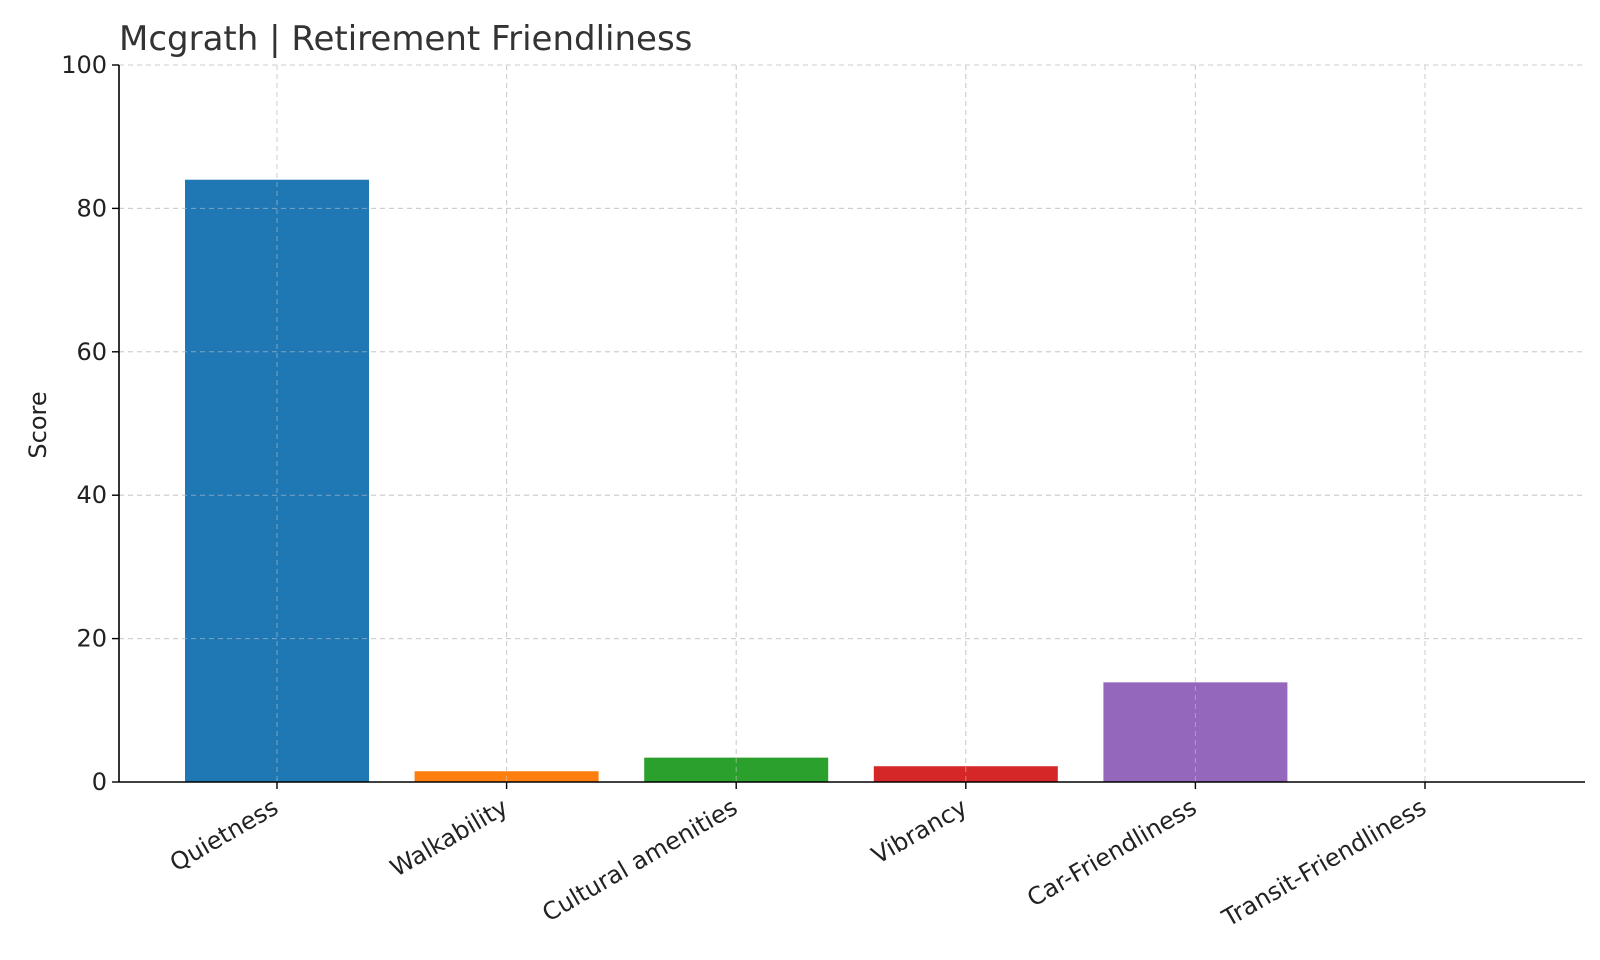 The height and width of the screenshot is (960, 1600). Describe the element at coordinates (99, 782) in the screenshot. I see `y-tick-label: 0` at that location.